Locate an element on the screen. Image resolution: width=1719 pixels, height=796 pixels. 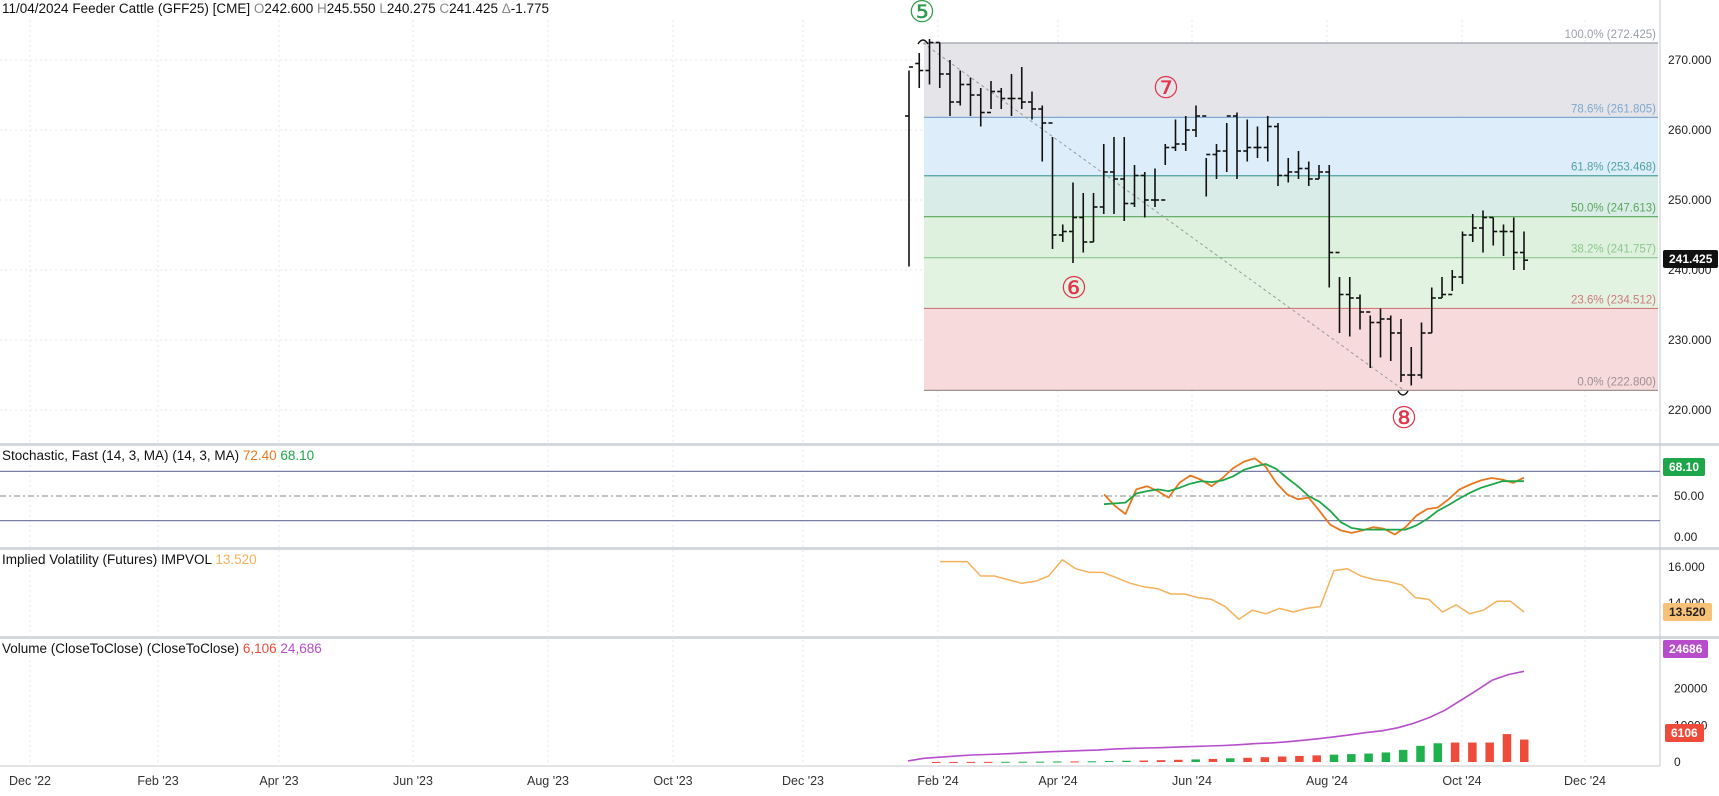
x-axis-label: Oct '24 is located at coordinates (1461, 781).